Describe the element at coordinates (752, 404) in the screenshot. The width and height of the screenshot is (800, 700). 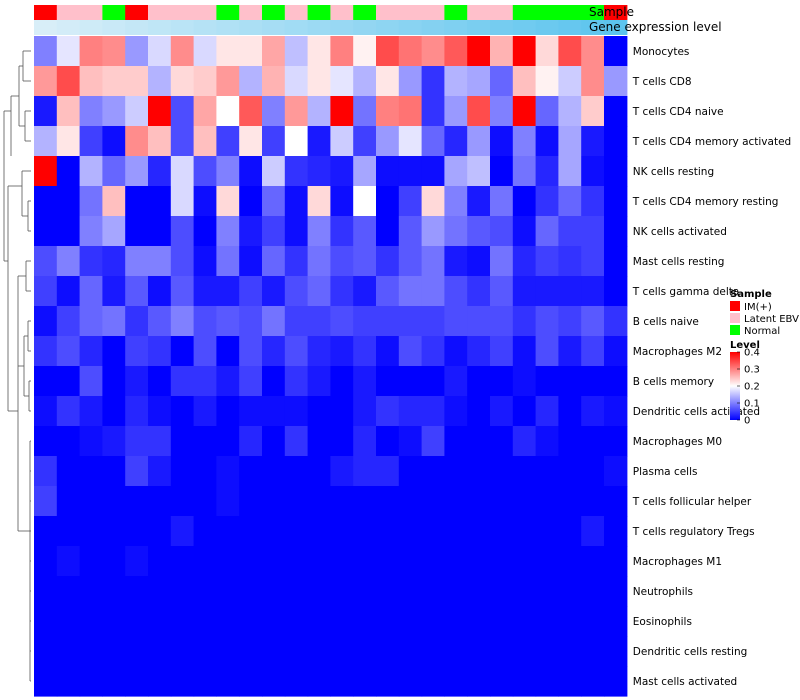
I see `legend-level-tick-label: 0.1` at that location.